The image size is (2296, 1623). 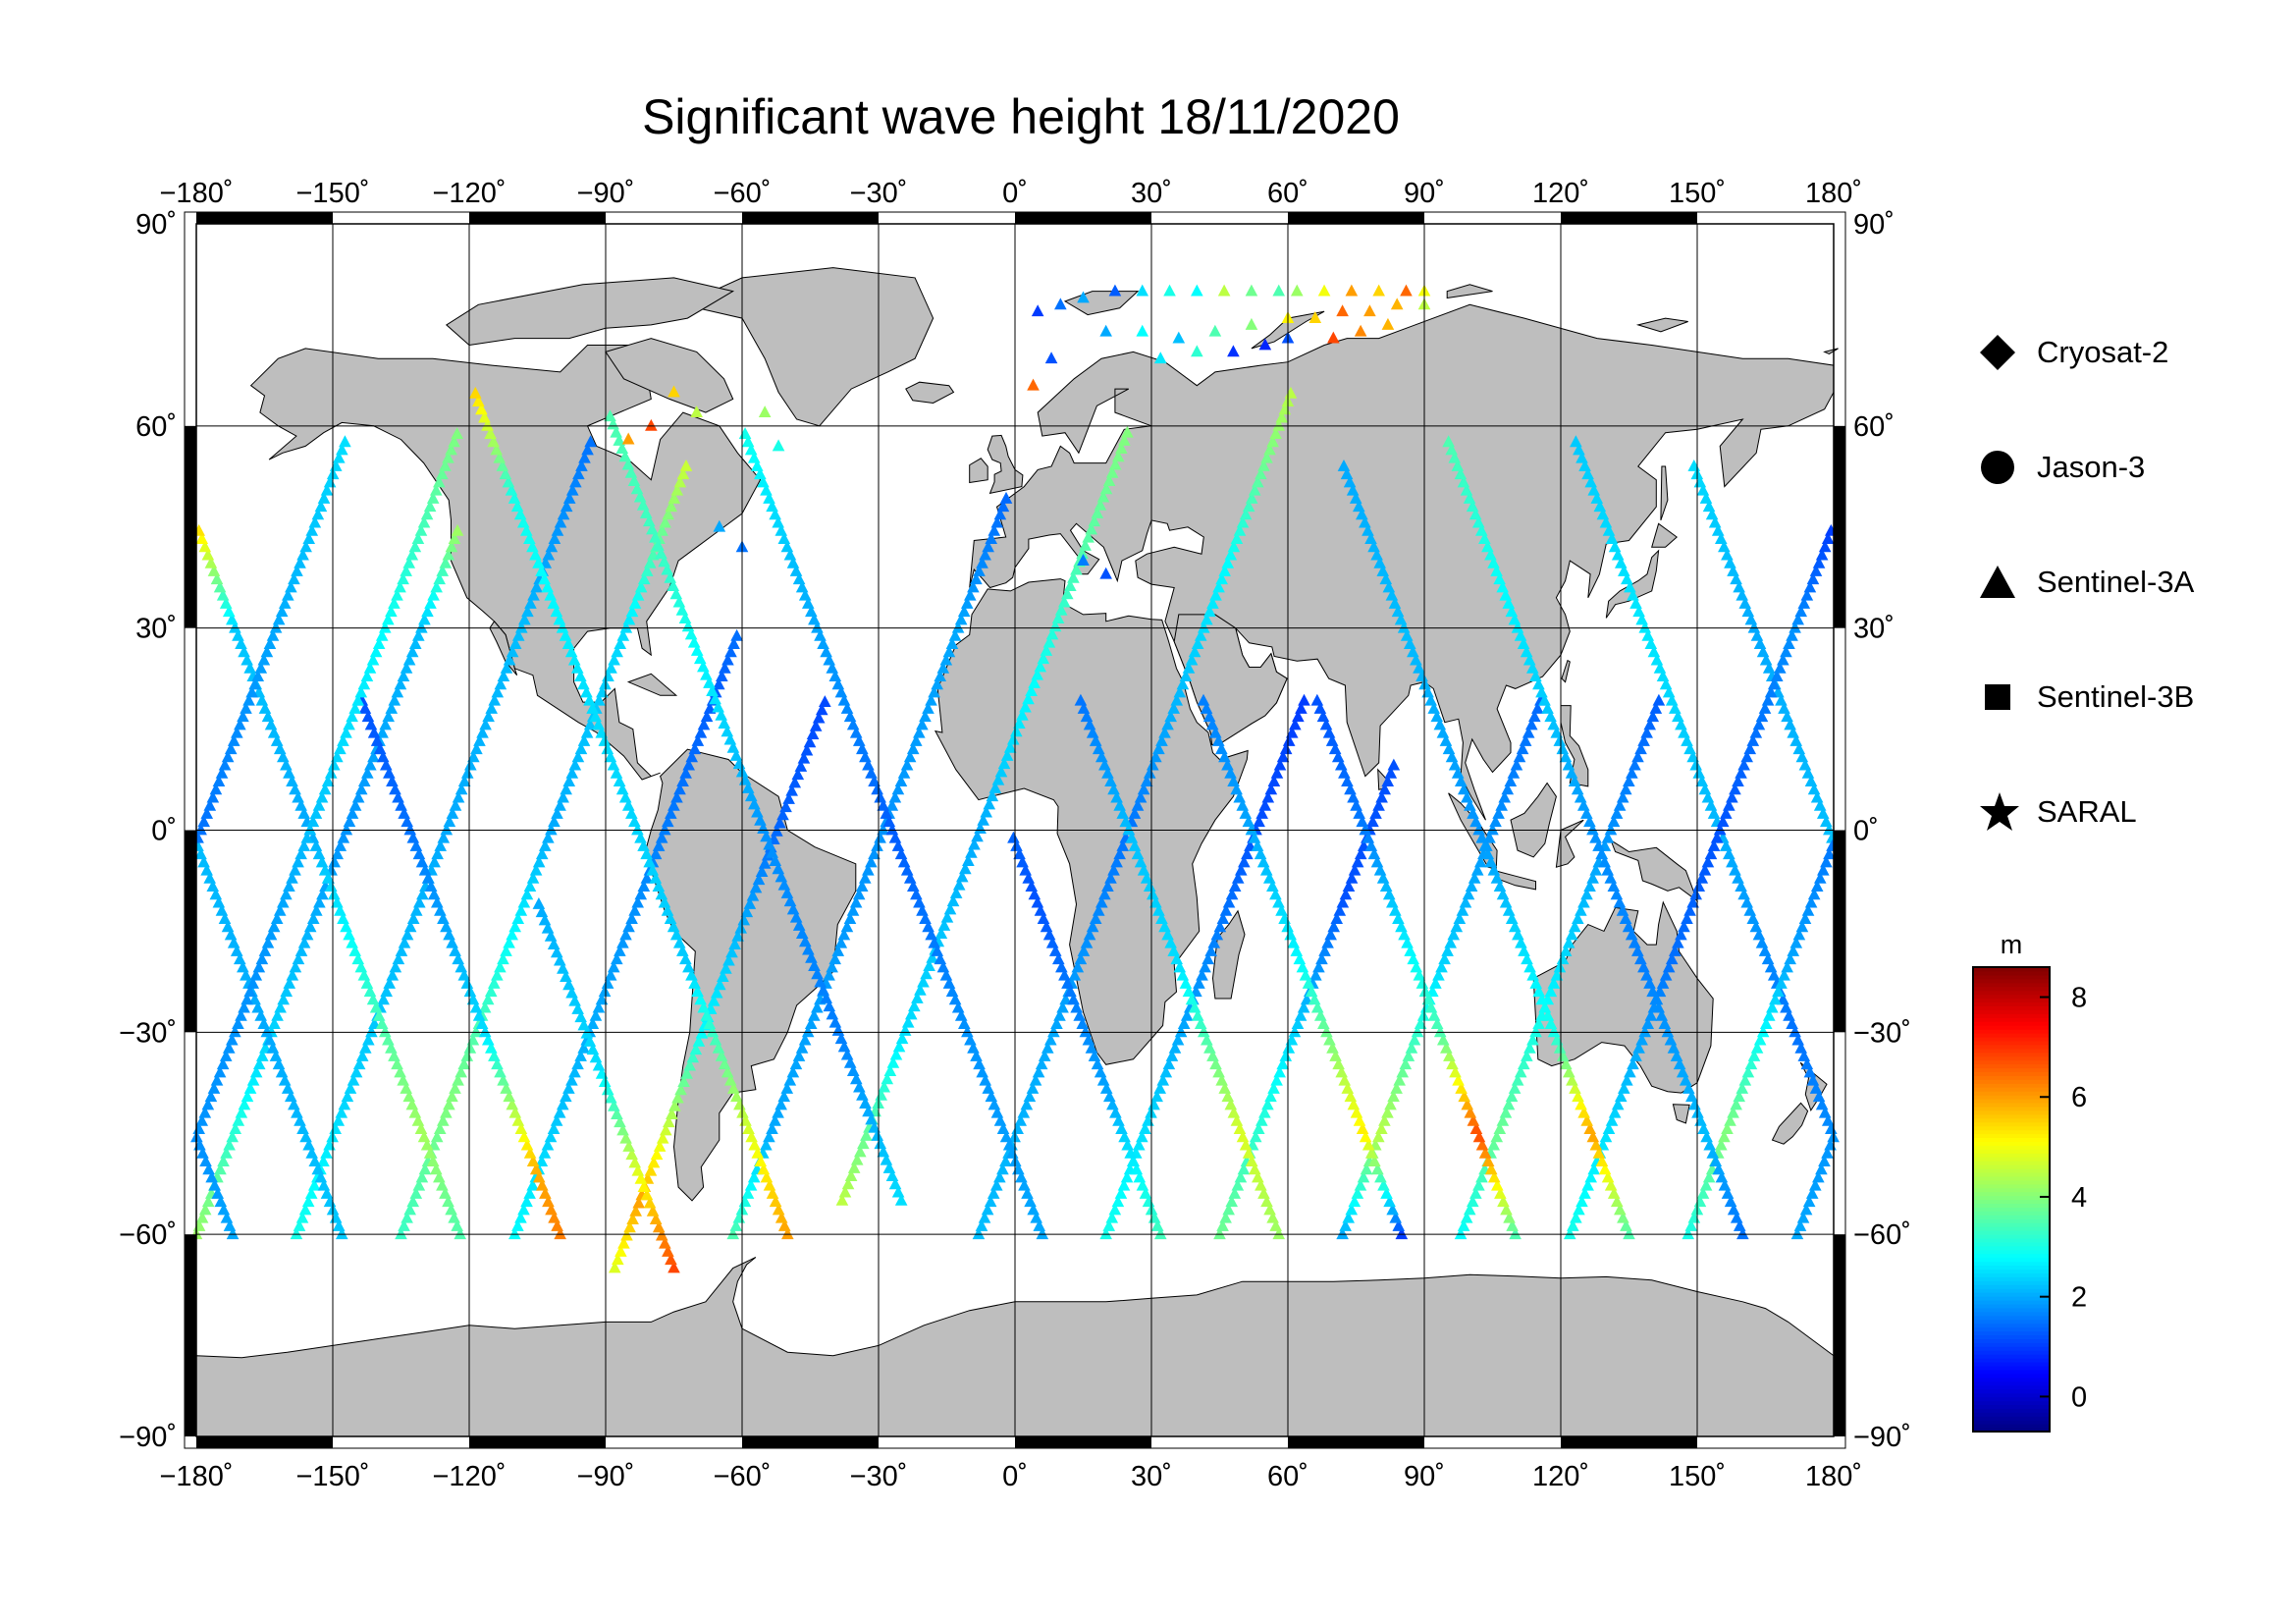 I want to click on lat-tick-label-right: 0˚, so click(x=1866, y=831).